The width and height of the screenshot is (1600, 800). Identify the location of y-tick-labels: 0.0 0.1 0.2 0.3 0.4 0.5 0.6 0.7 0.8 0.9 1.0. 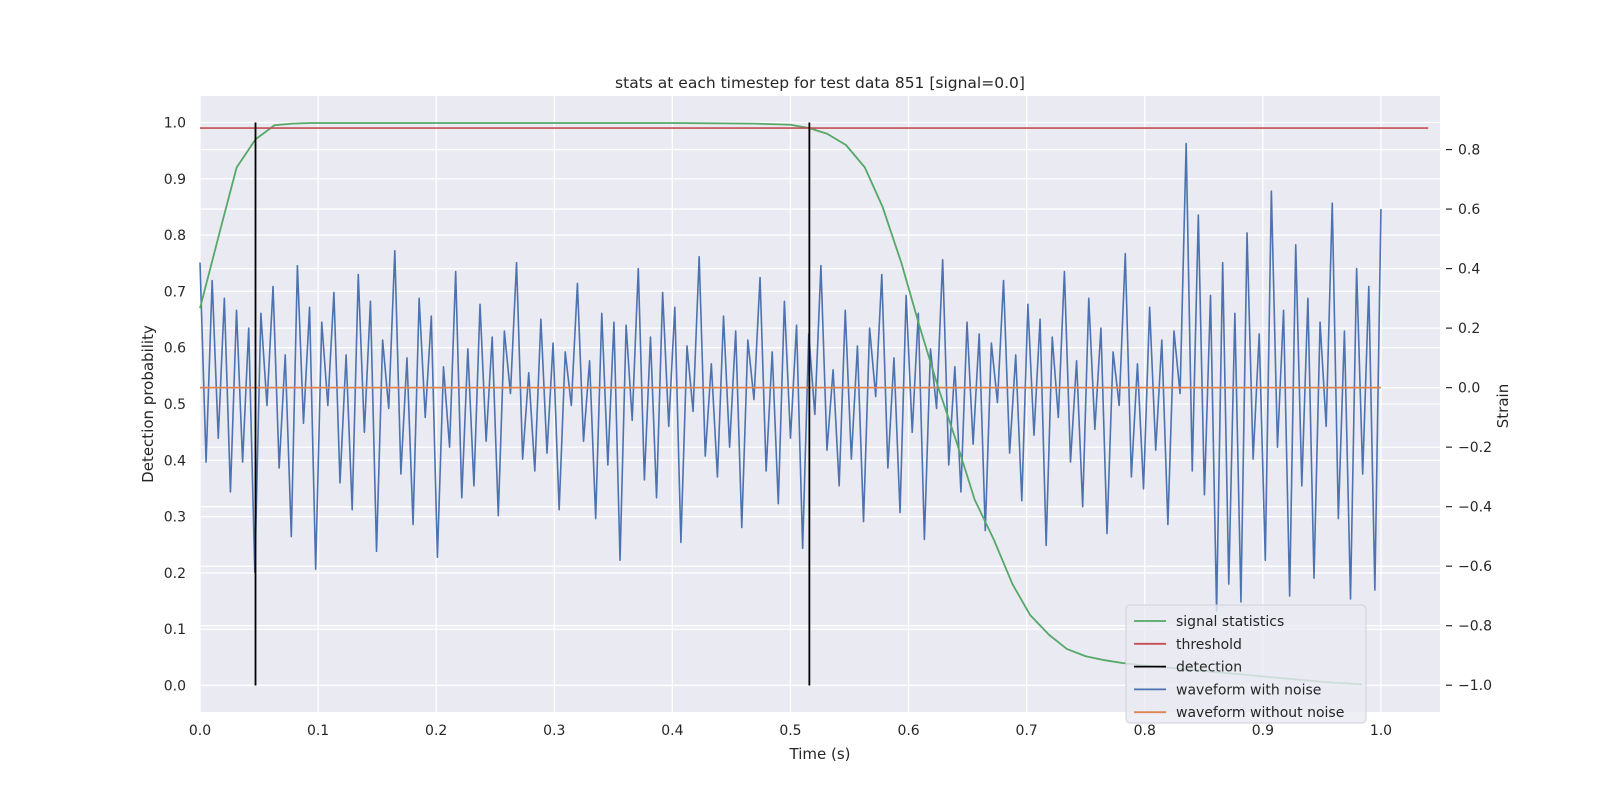
(175, 404).